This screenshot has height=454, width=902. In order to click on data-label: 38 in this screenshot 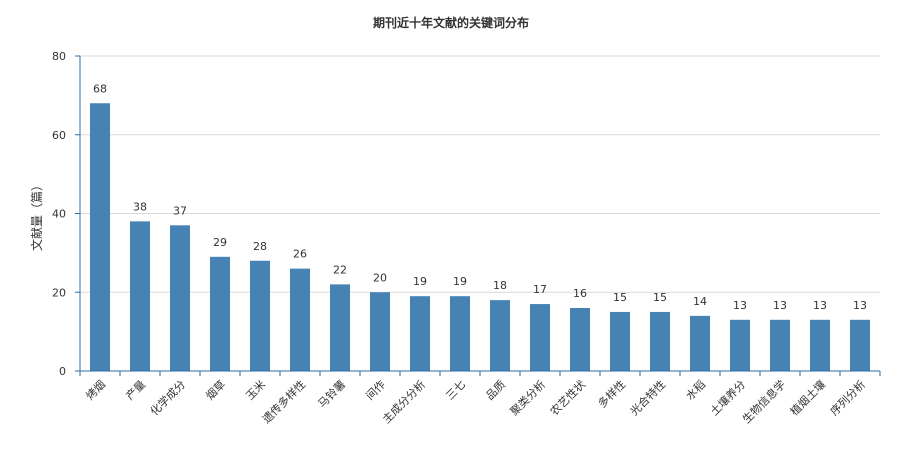, I will do `click(140, 206)`.